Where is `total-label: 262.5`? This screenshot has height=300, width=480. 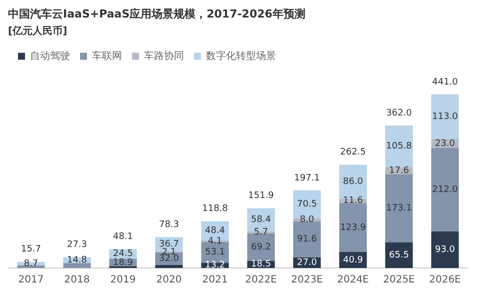
total-label: 262.5 is located at coordinates (353, 153).